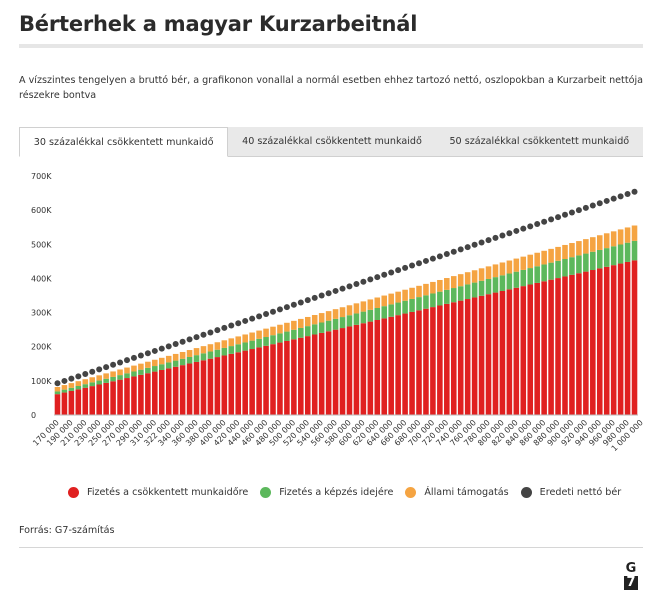 This screenshot has width=651, height=599. What do you see at coordinates (570, 492) in the screenshot?
I see `legend-item-original-net: Eredeti nettó bér` at bounding box center [570, 492].